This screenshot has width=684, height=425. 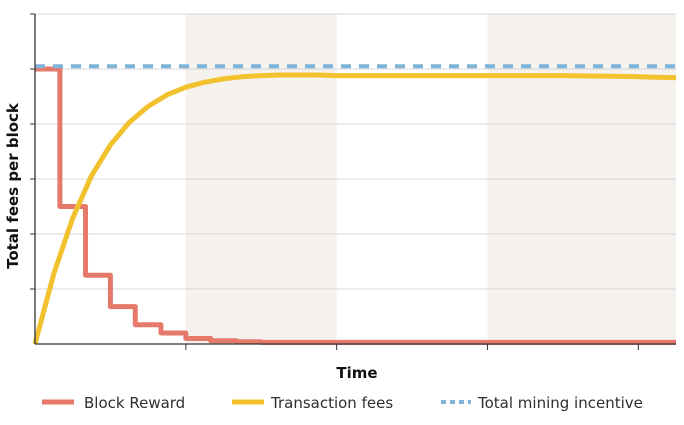 What do you see at coordinates (13, 185) in the screenshot?
I see `y-axis-title: Total fees per block` at bounding box center [13, 185].